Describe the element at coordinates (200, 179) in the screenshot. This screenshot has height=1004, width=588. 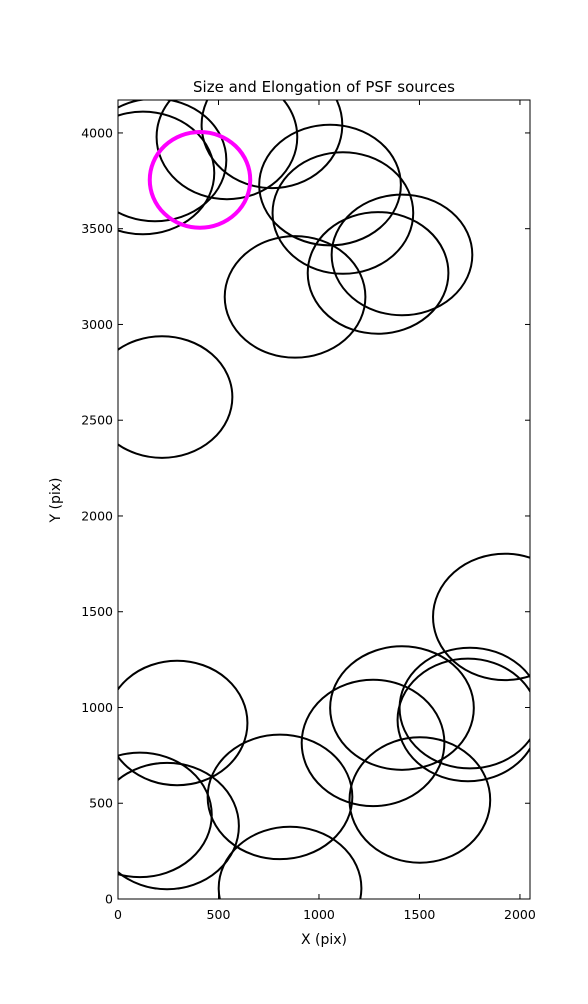
I see `highlight-ellipse` at that location.